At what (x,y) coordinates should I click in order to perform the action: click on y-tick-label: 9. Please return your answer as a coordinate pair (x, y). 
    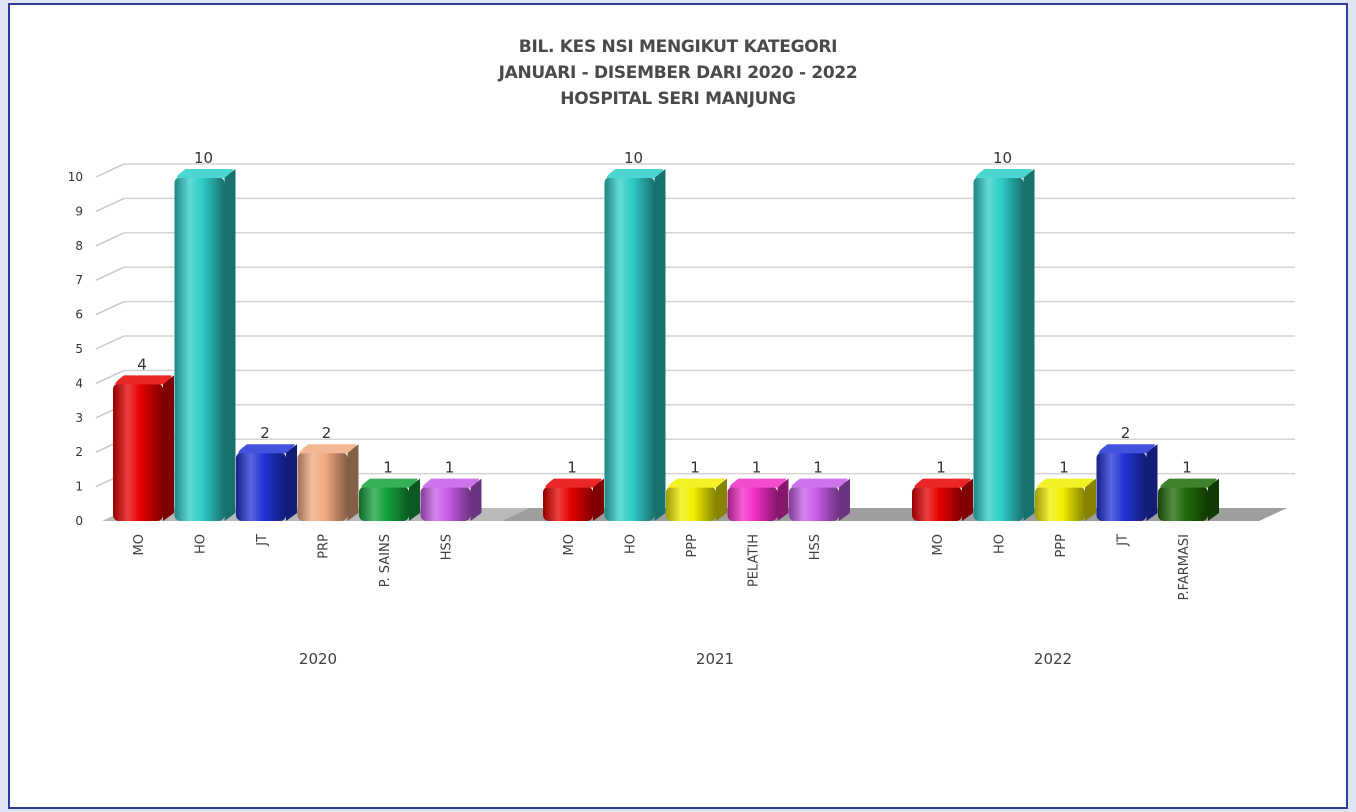
    Looking at the image, I should click on (79, 211).